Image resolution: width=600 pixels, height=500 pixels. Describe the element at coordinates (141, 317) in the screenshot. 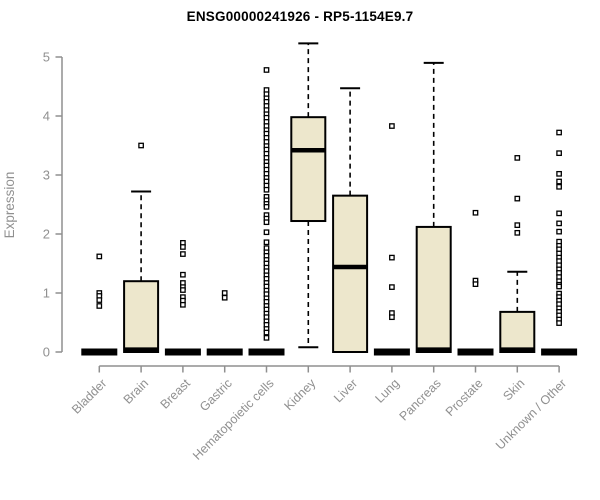

I see `box-brain` at that location.